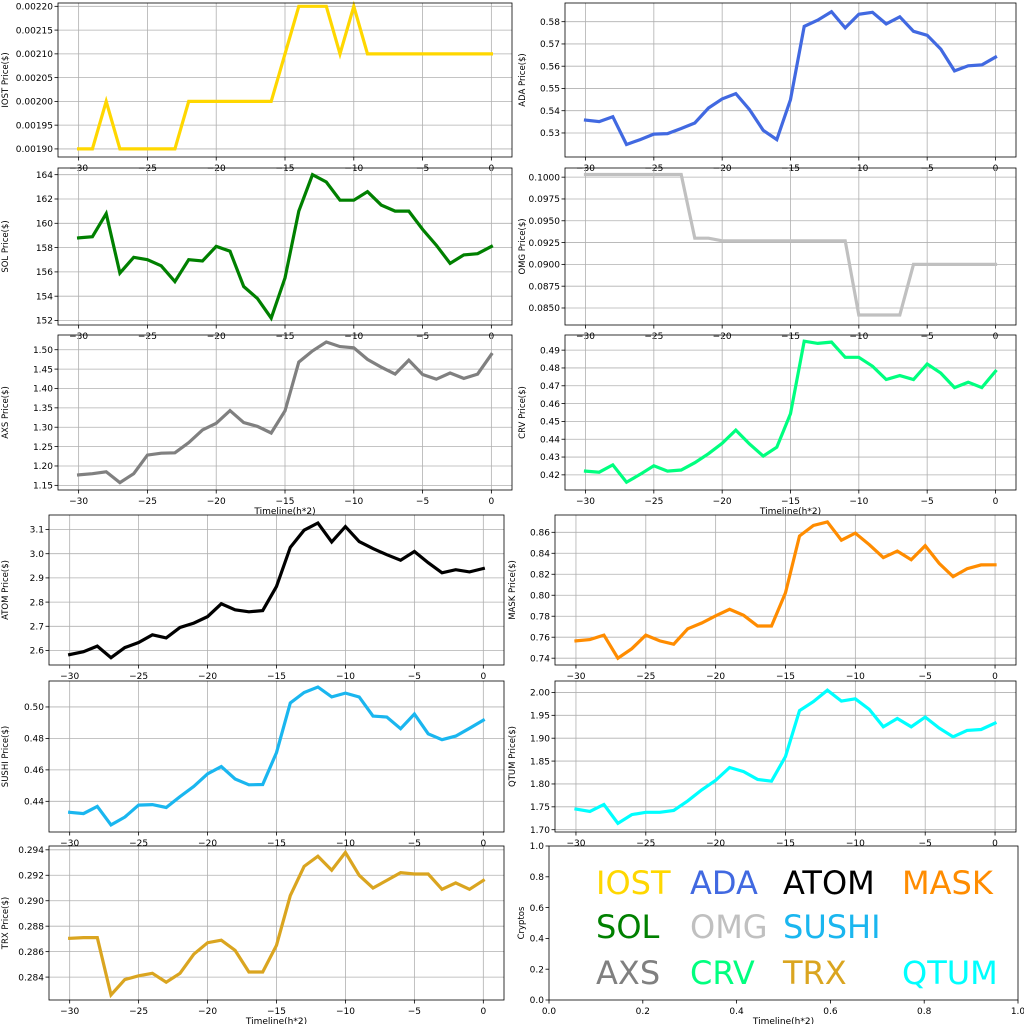 The width and height of the screenshot is (1024, 1024). Describe the element at coordinates (537, 970) in the screenshot. I see `y-tick-label: 0.2` at that location.